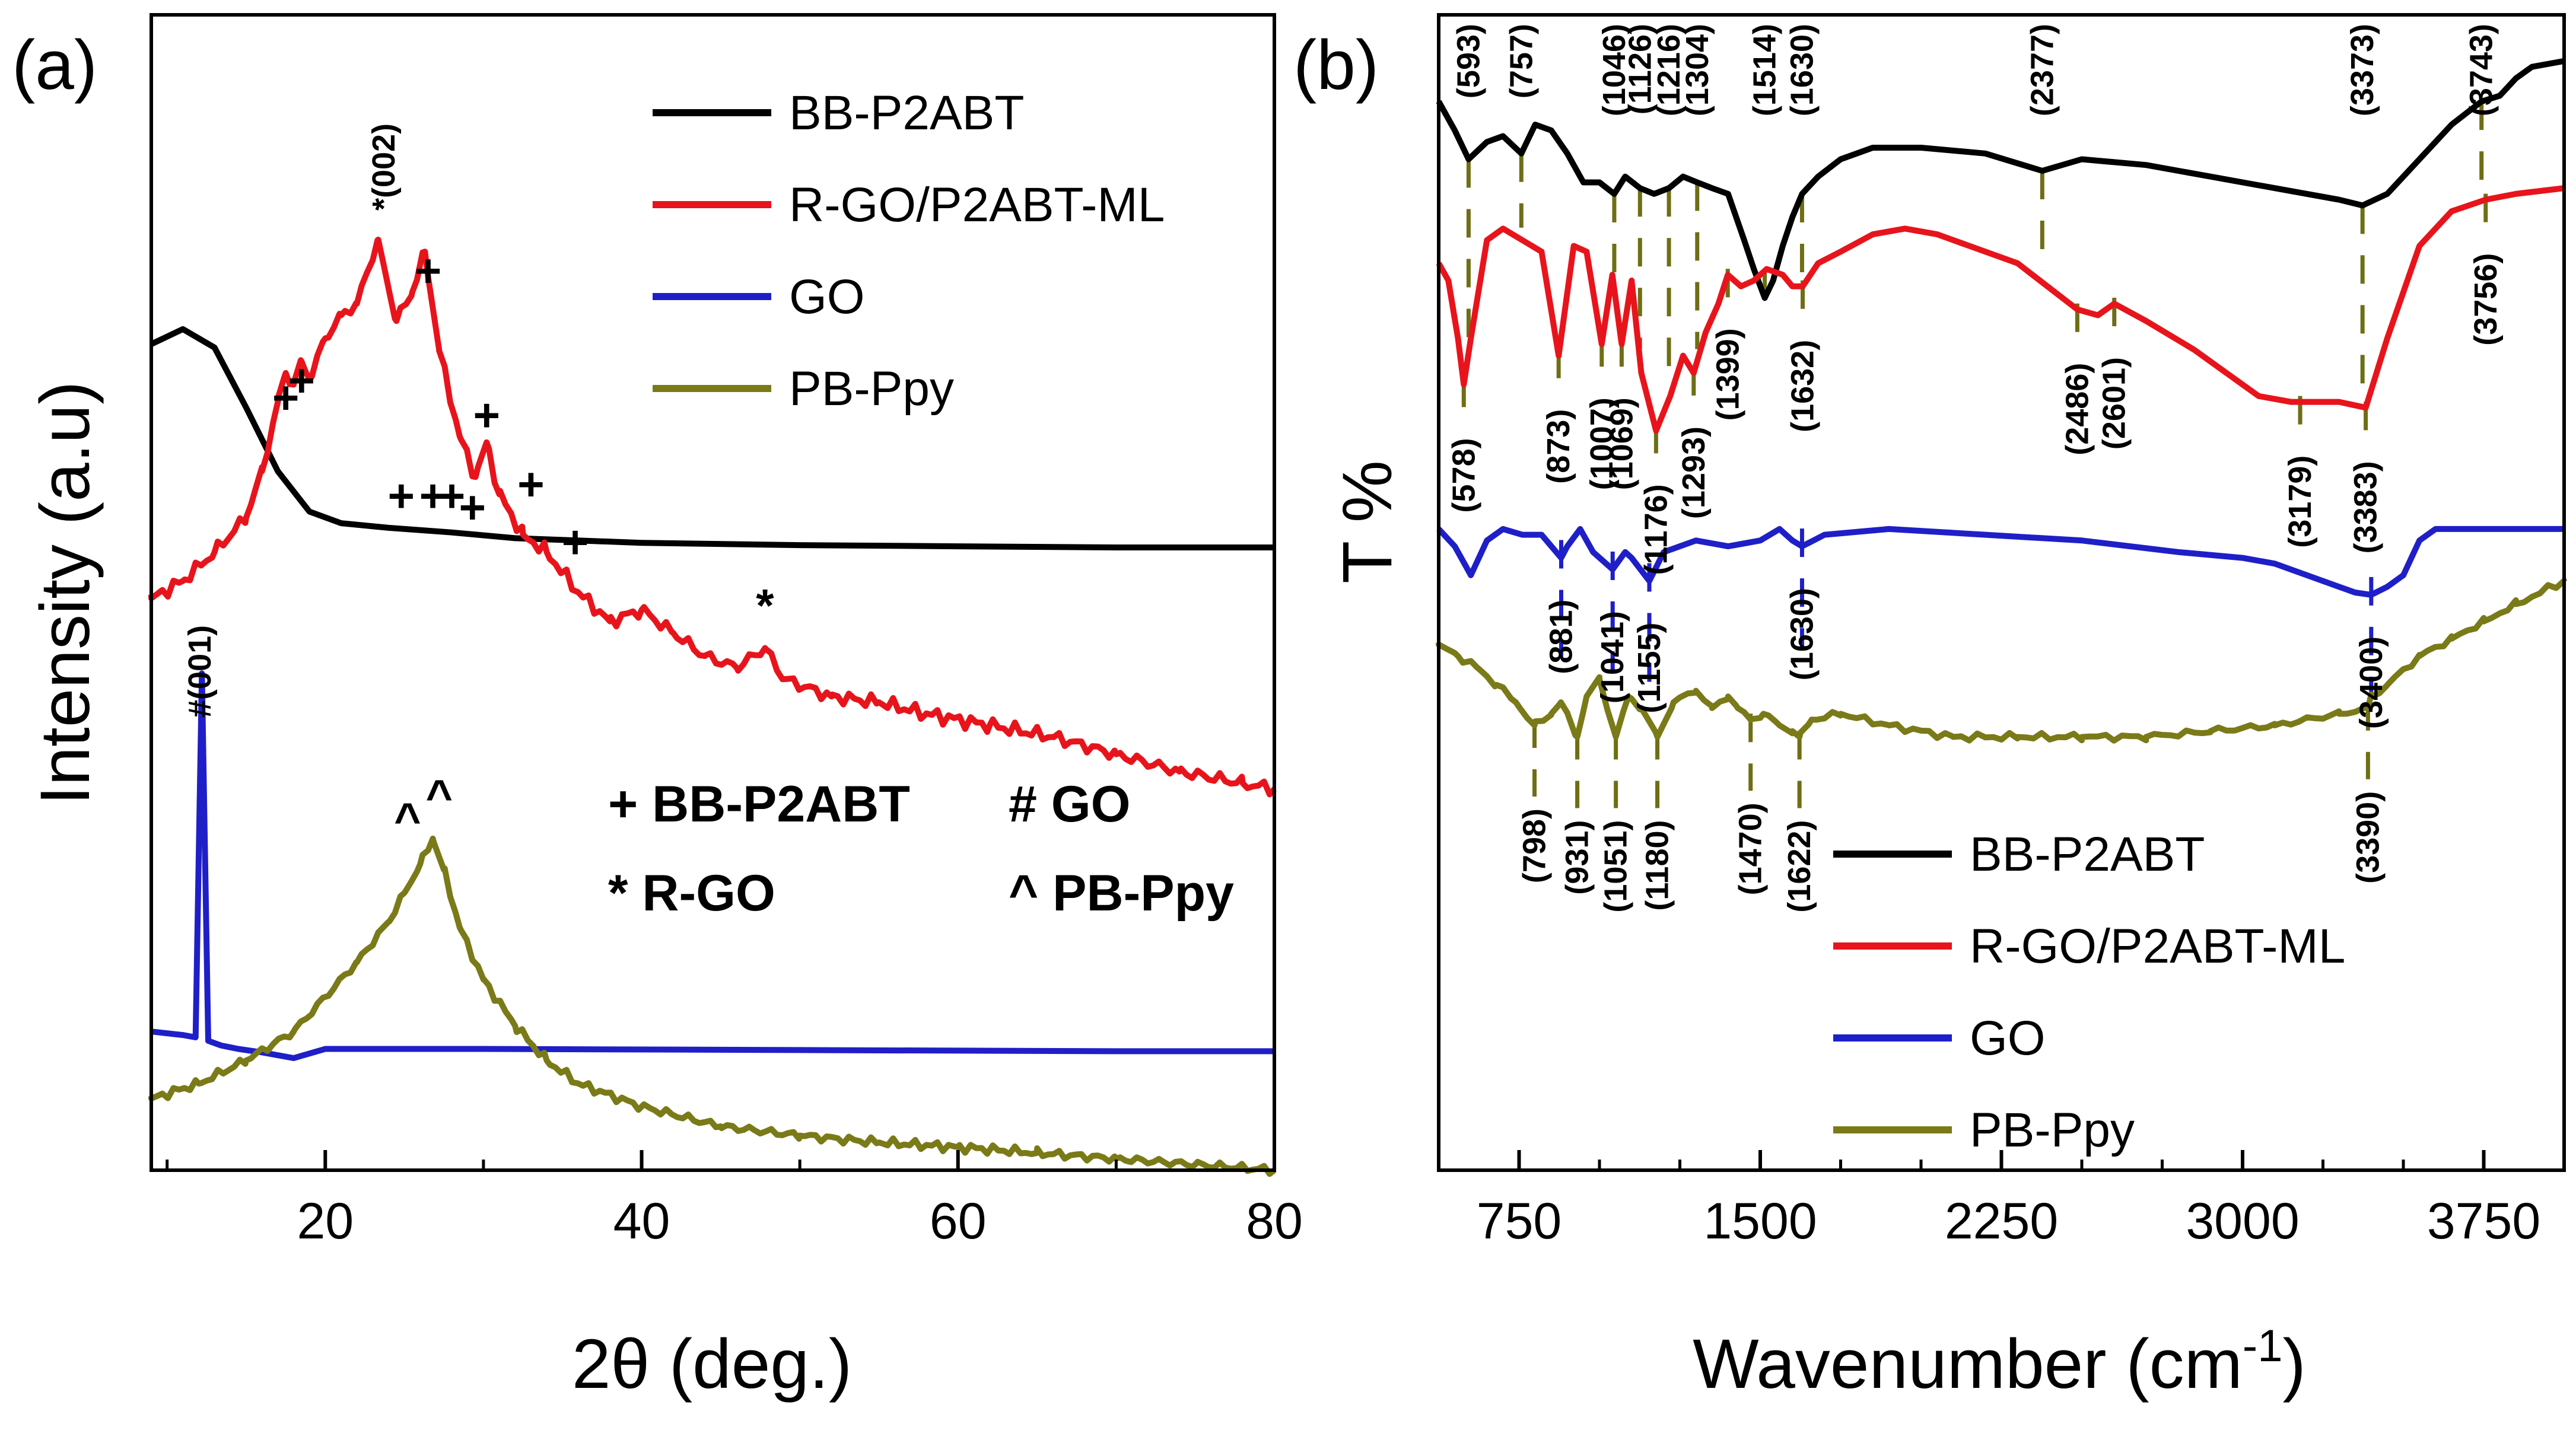 This screenshot has width=2576, height=1430. Describe the element at coordinates (1727, 374) in the screenshot. I see `peak-label-red-1399: (1399)` at that location.